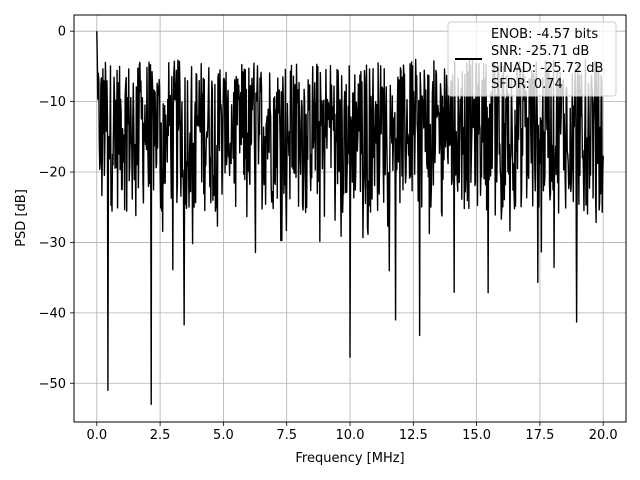 The width and height of the screenshot is (640, 480). I want to click on x-tick-label: 20.0, so click(603, 435).